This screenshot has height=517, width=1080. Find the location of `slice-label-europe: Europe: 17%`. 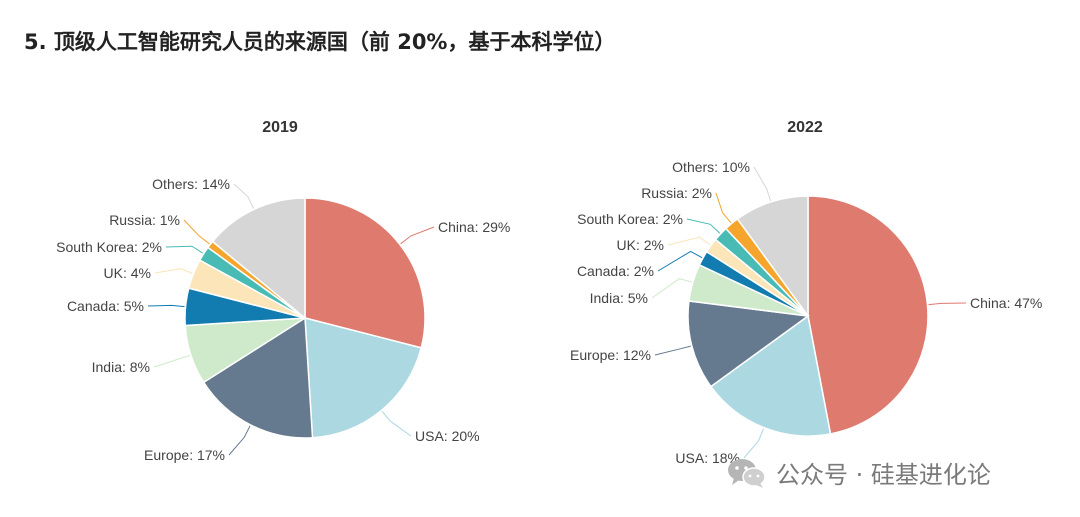

slice-label-europe: Europe: 17% is located at coordinates (184, 455).